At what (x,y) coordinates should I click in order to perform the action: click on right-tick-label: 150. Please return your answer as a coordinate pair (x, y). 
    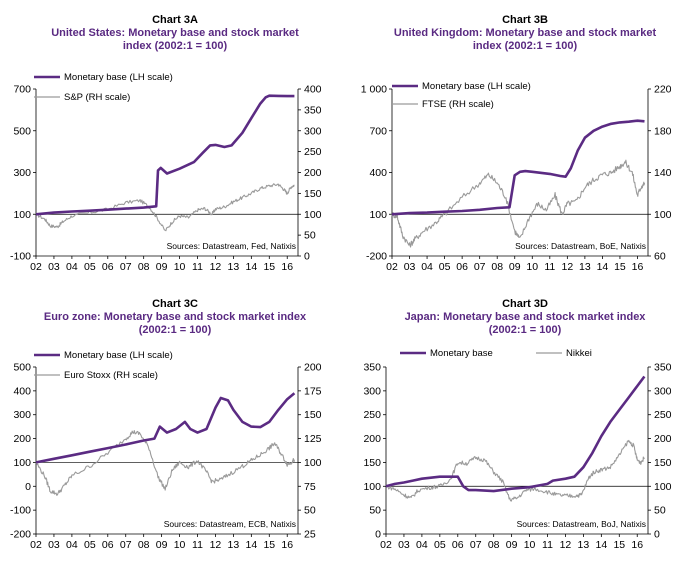
    Looking at the image, I should click on (313, 194).